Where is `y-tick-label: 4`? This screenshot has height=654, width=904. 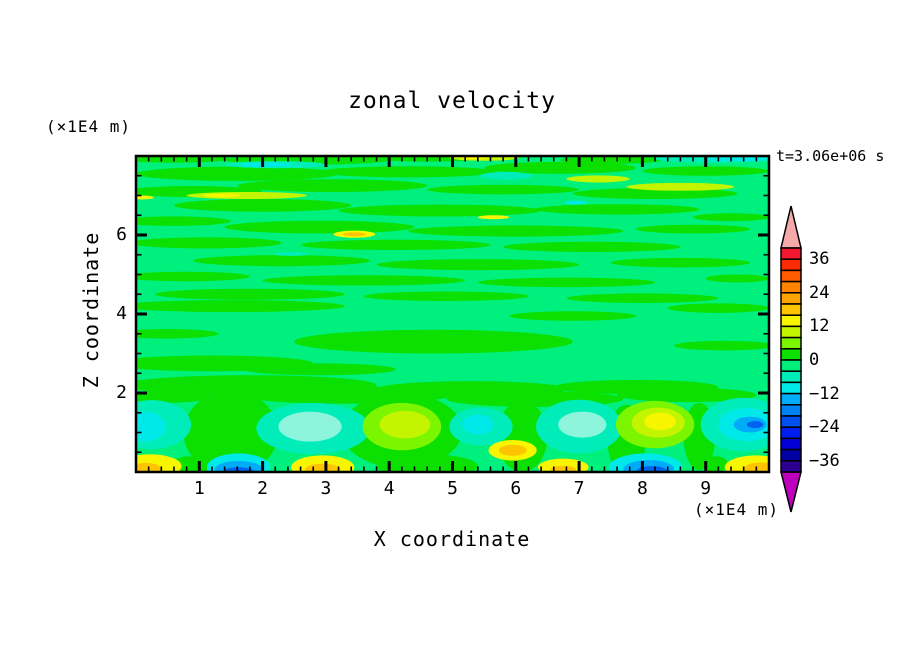 y-tick-label: 4 is located at coordinates (121, 313).